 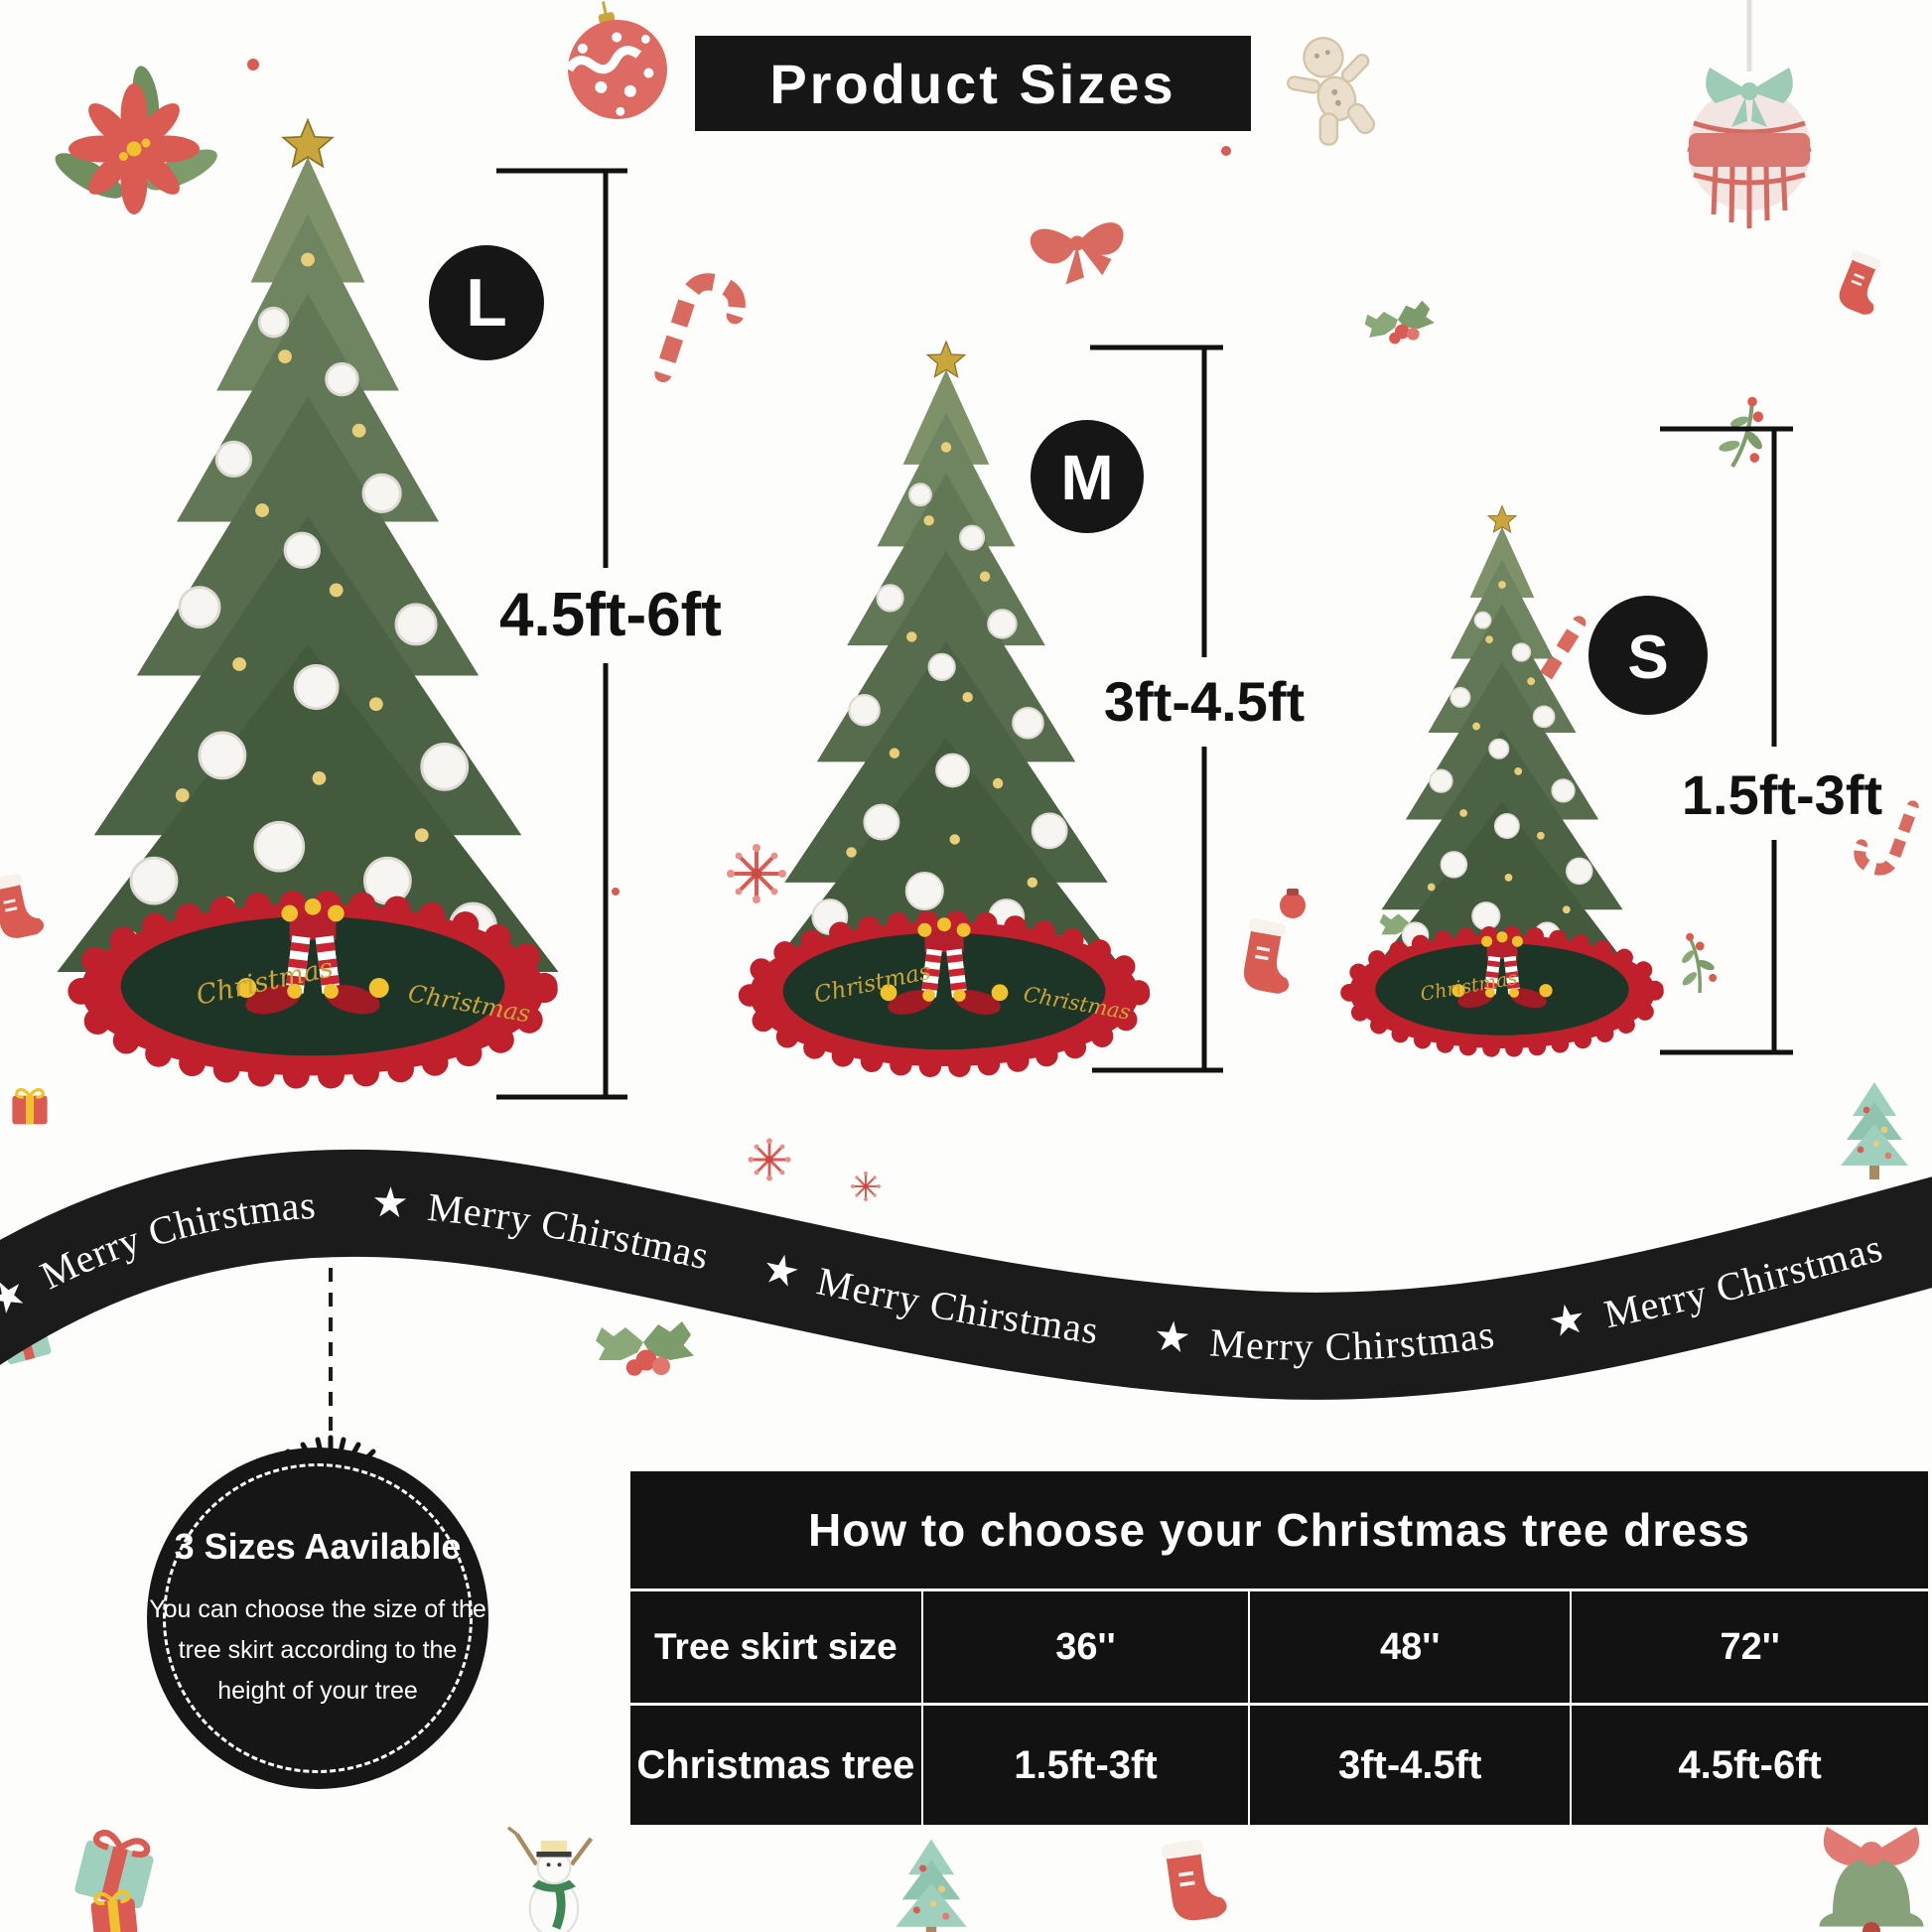 I want to click on title-banner: Product Sizes, so click(x=973, y=84).